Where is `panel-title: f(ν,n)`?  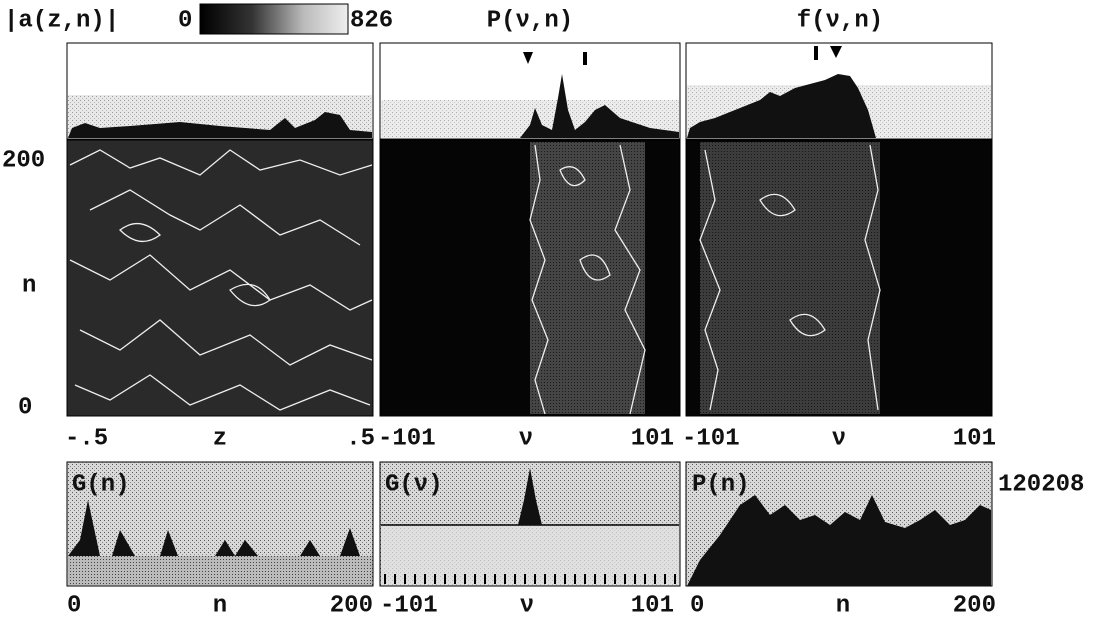
panel-title: f(ν,n) is located at coordinates (840, 20).